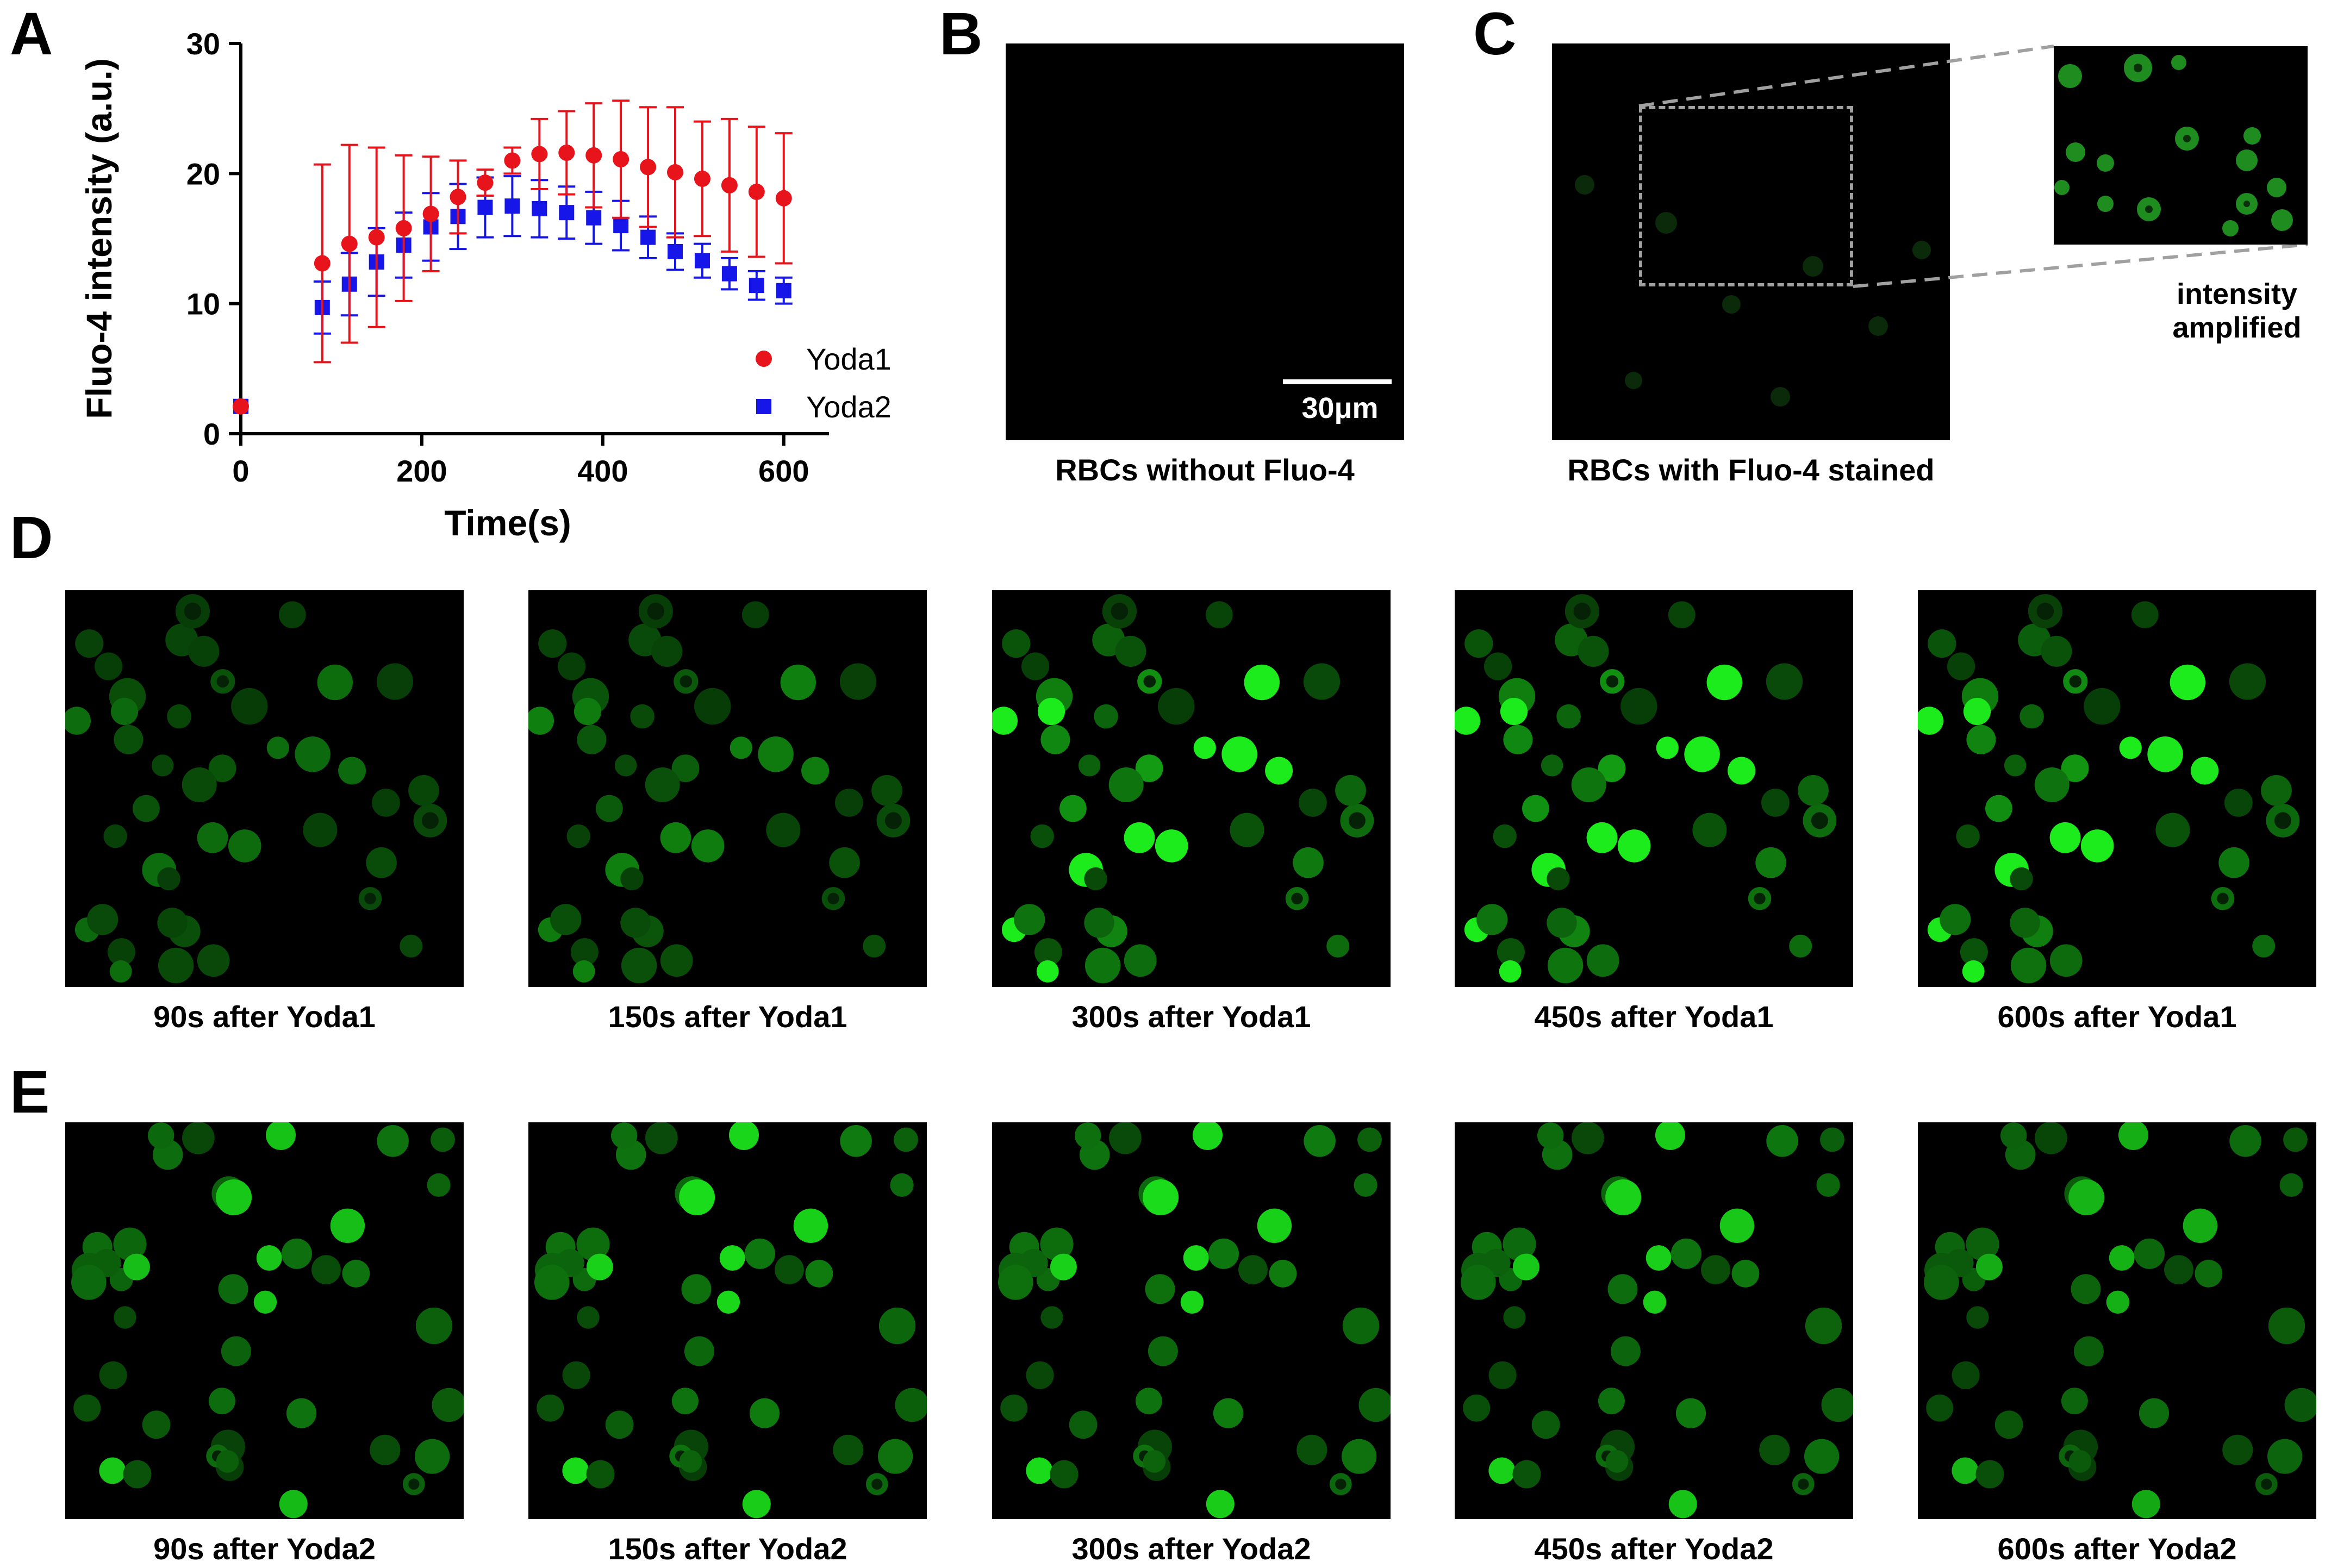 This screenshot has width=2325, height=1568. What do you see at coordinates (849, 359) in the screenshot?
I see `legend-label-yoda1: Yoda1` at bounding box center [849, 359].